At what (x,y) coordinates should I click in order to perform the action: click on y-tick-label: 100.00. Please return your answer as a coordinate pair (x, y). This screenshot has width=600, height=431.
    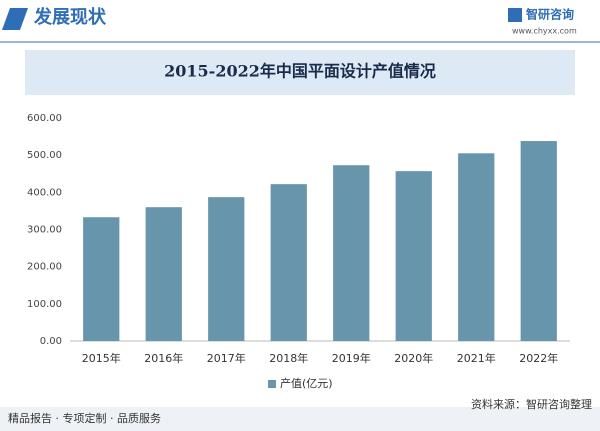
    Looking at the image, I should click on (44, 304).